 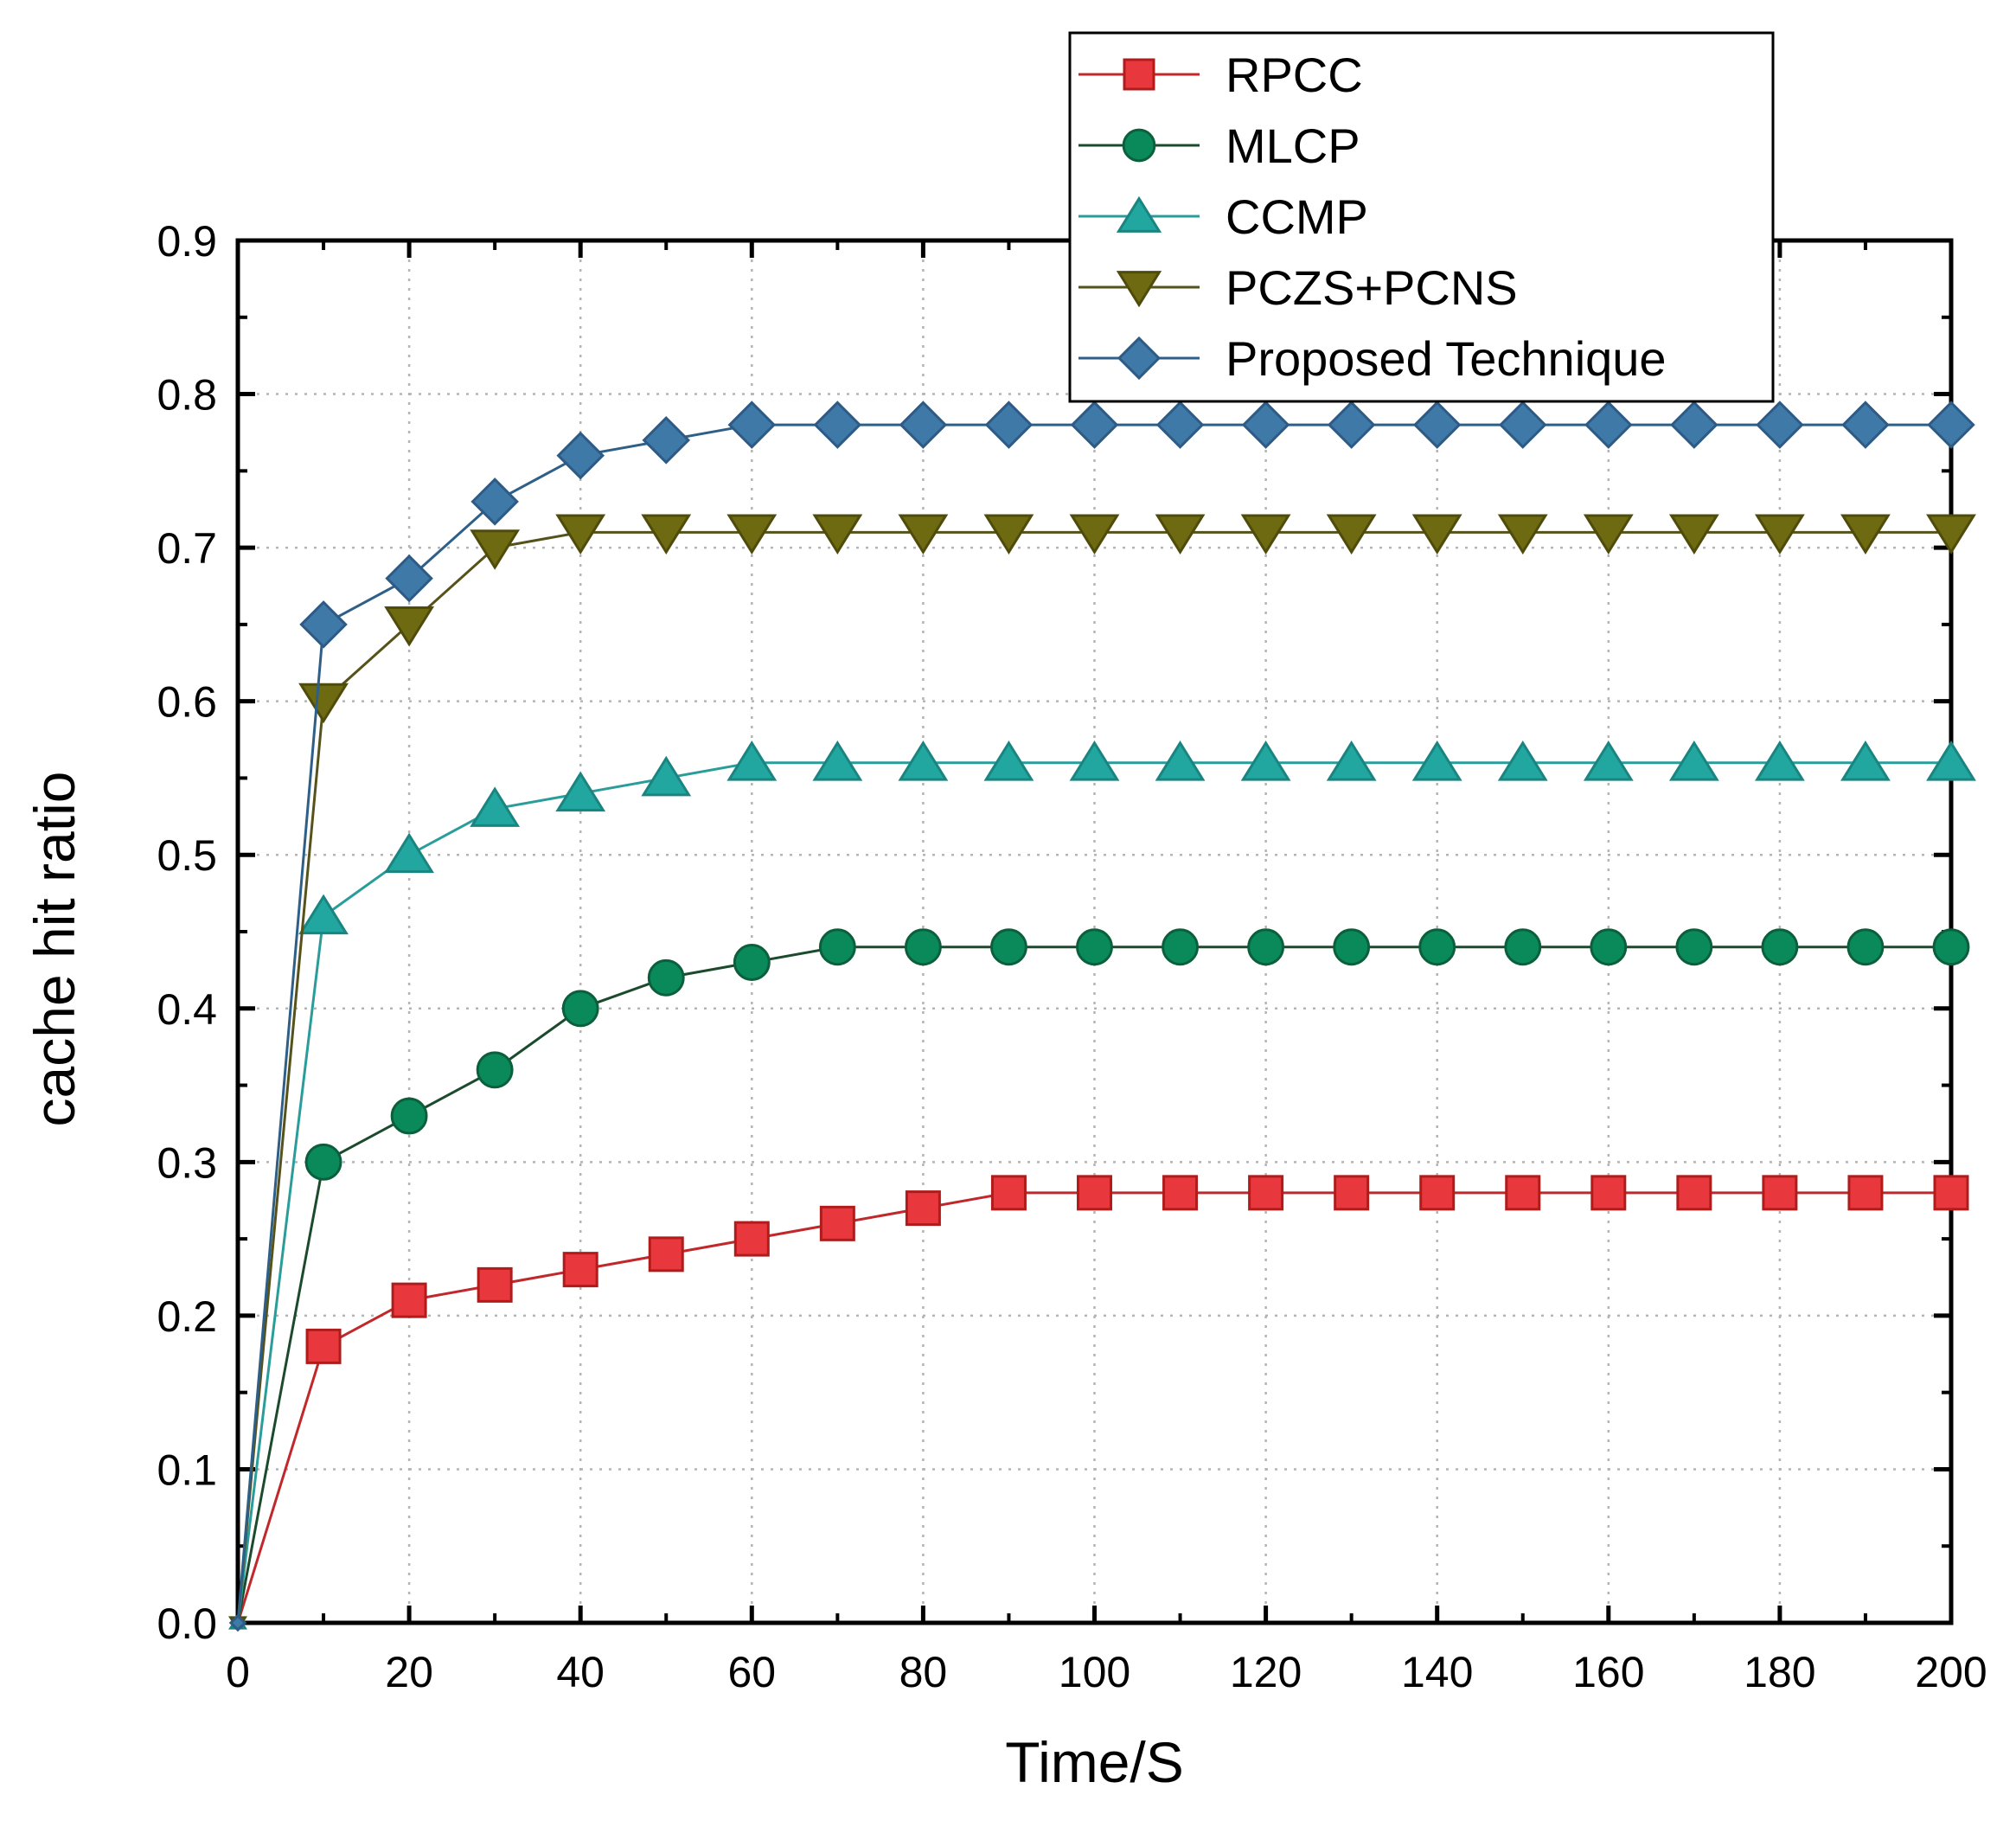 What do you see at coordinates (1446, 358) in the screenshot?
I see `legend-label: Proposed Technique` at bounding box center [1446, 358].